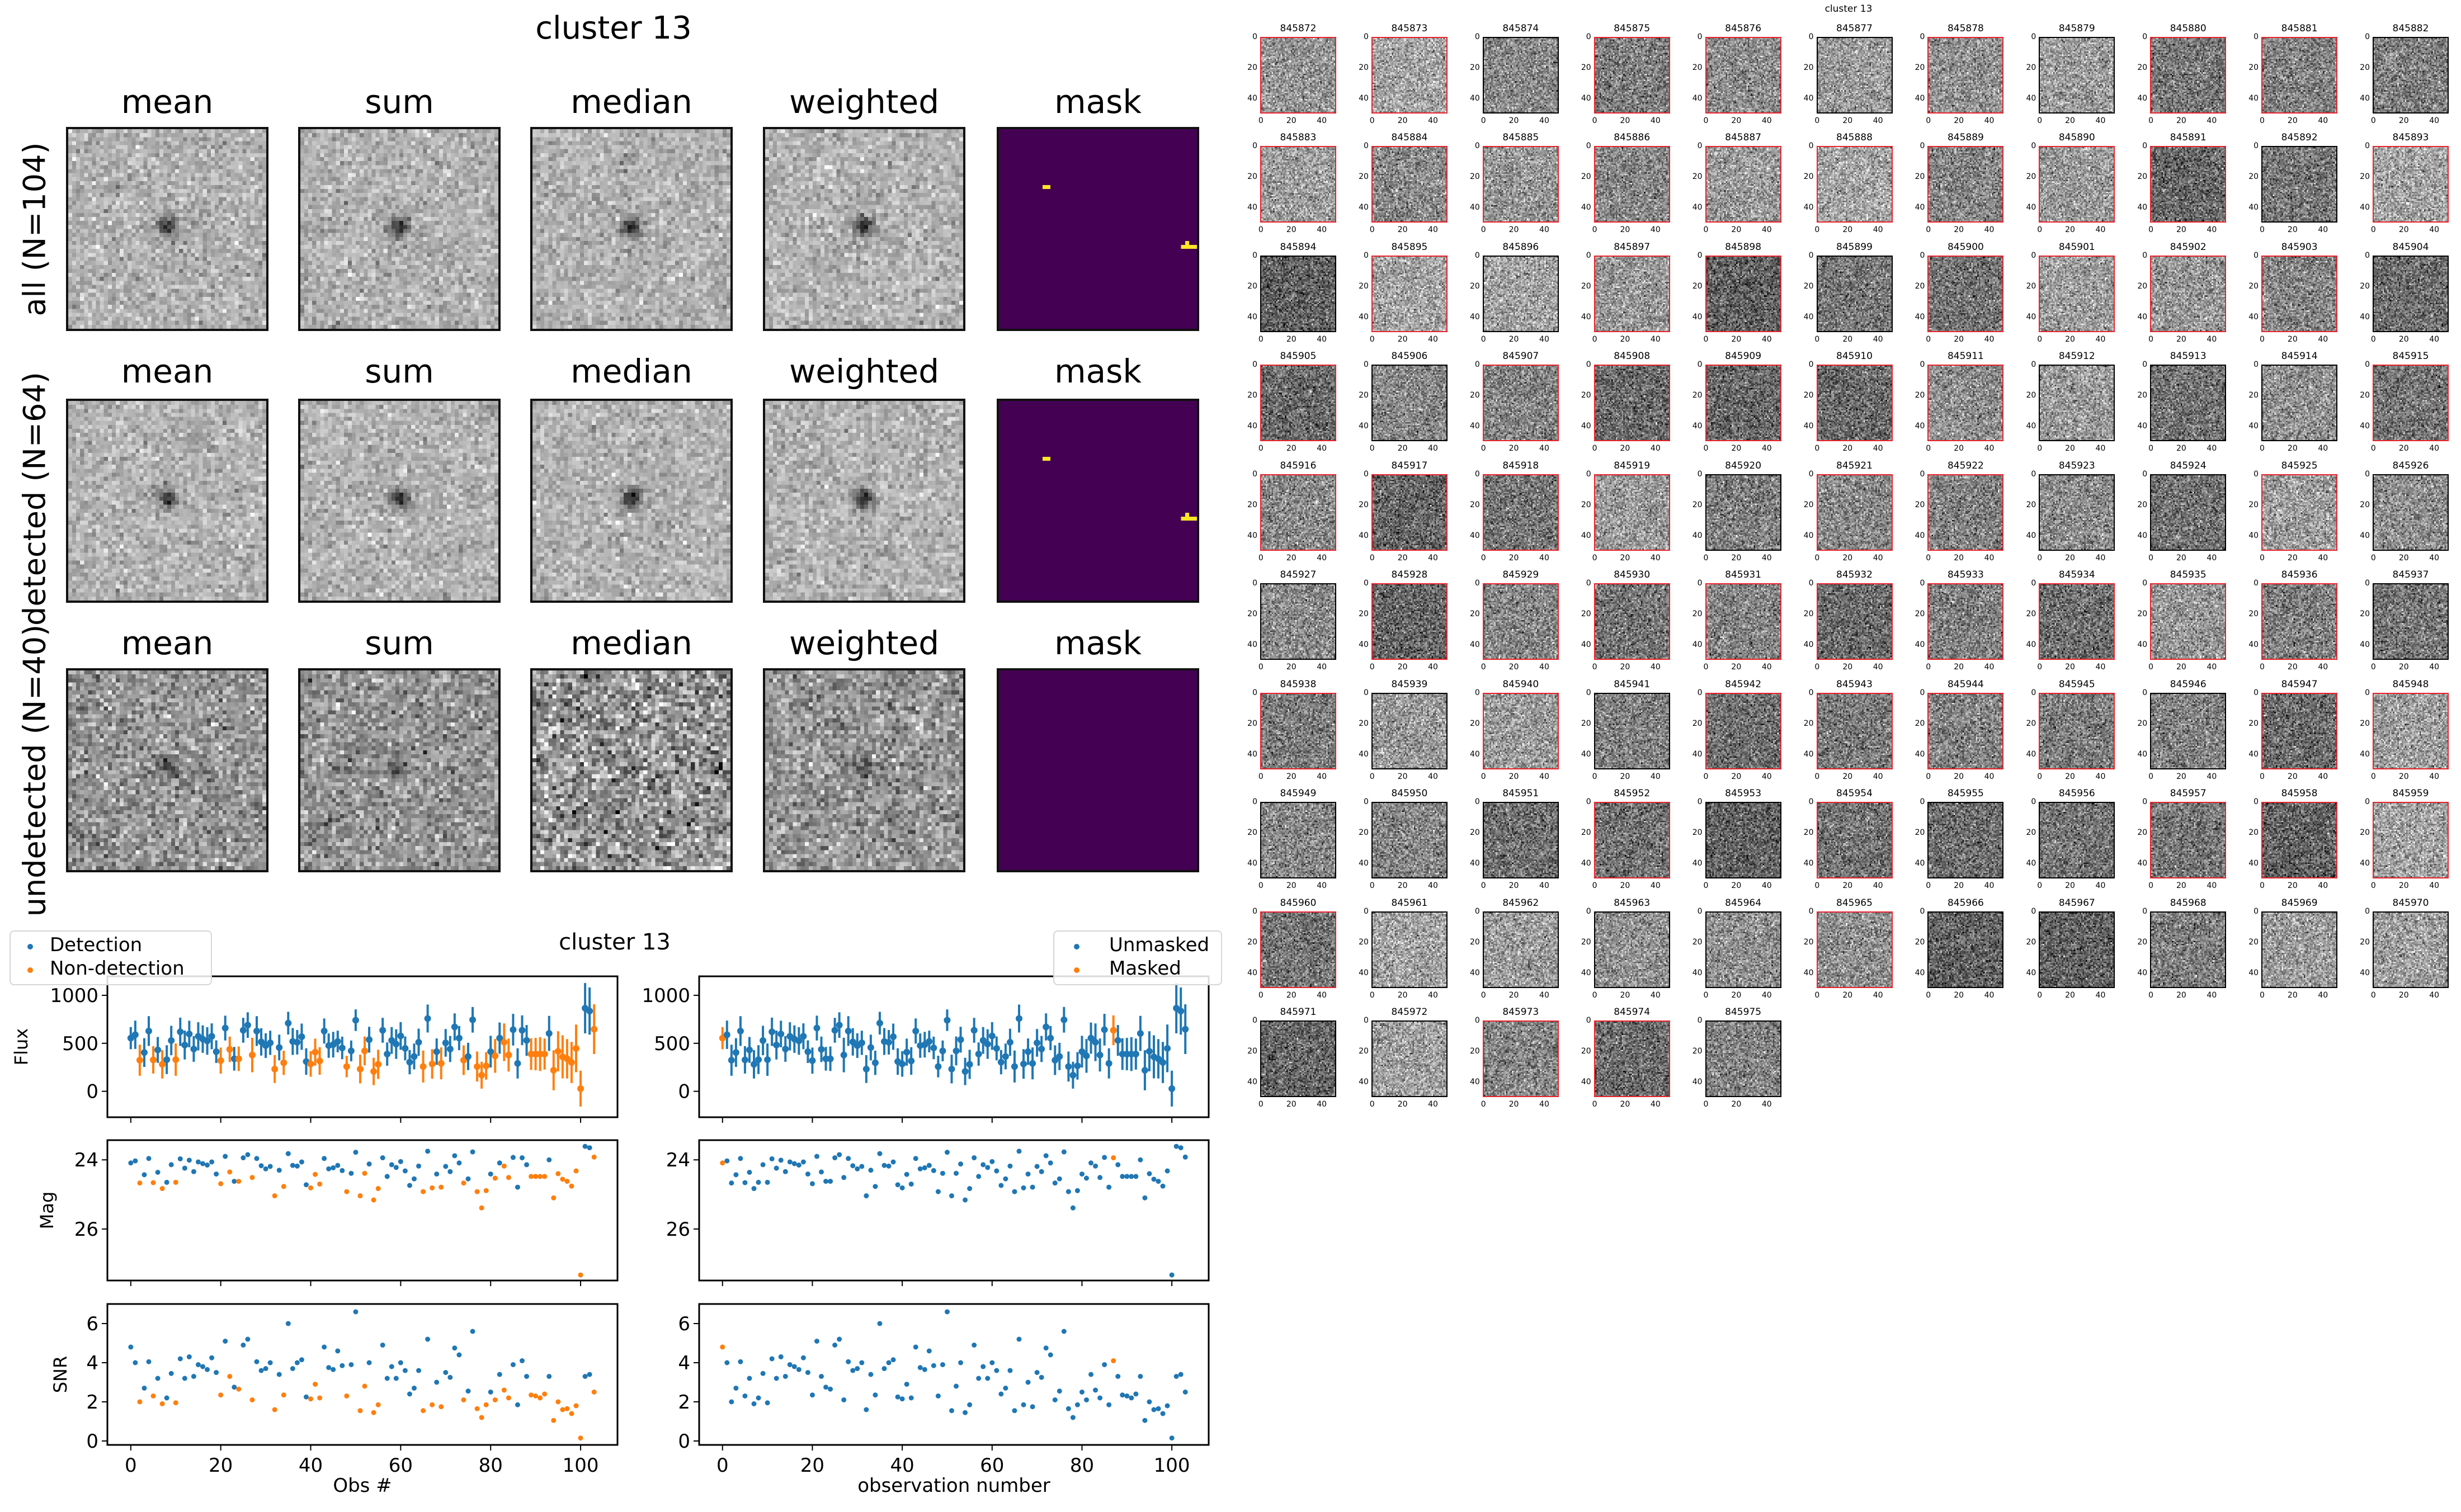  What do you see at coordinates (1625, 402) in the screenshot?
I see `thumbnail-845908: 845908 0 0 20 20 40 40` at bounding box center [1625, 402].